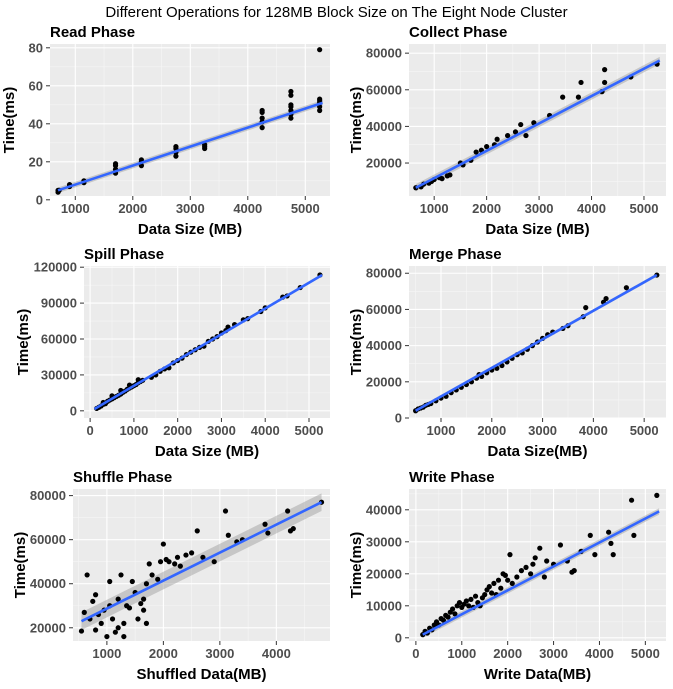  What do you see at coordinates (55, 267) in the screenshot?
I see `y-tick-label: 120000` at bounding box center [55, 267].